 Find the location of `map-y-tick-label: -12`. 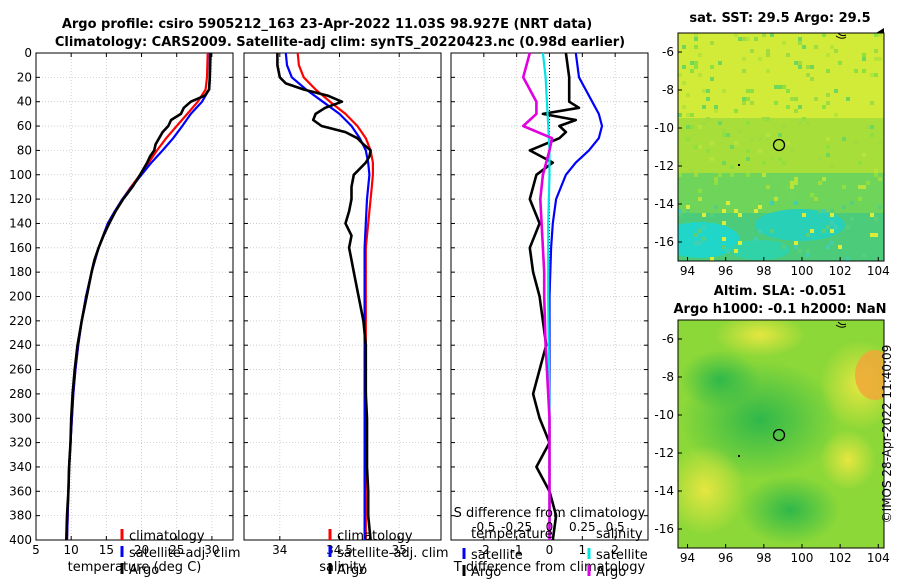

map-y-tick-label: -12 is located at coordinates (664, 166).